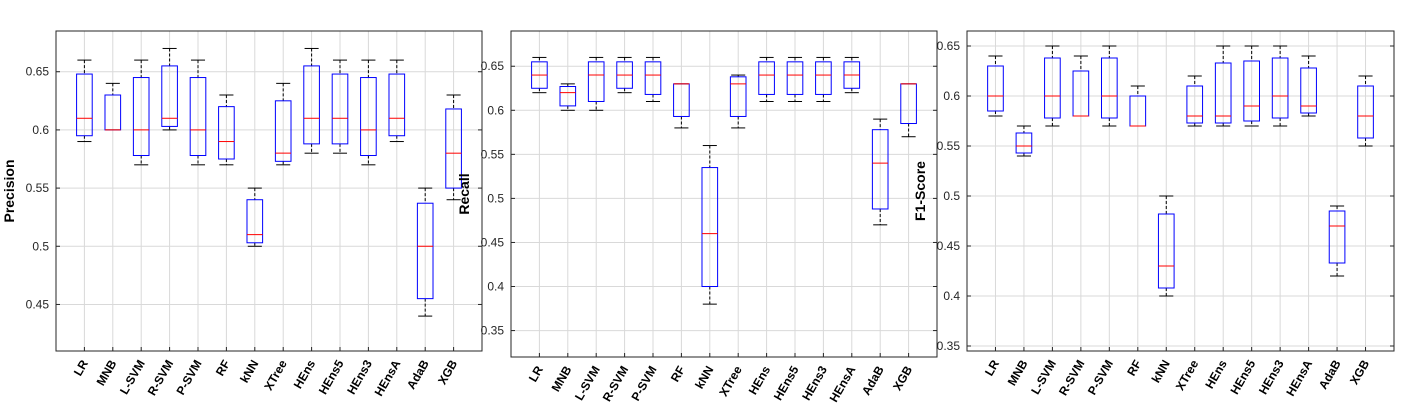  Describe the element at coordinates (464, 193) in the screenshot. I see `y-axis-label: Recall` at that location.